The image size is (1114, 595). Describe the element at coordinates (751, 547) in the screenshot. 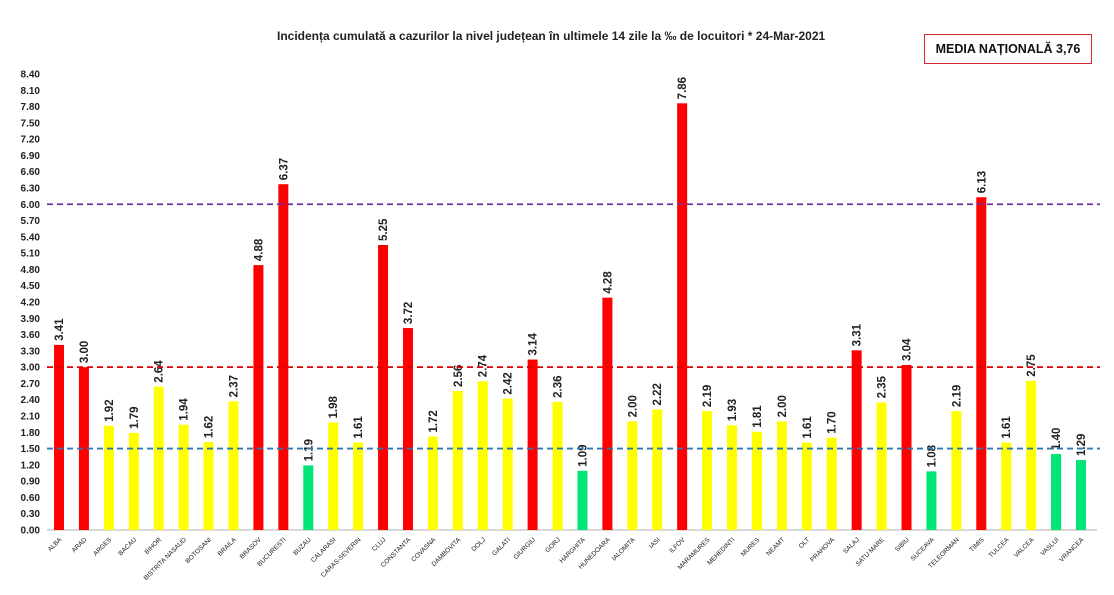

I see `x-tick-label: MURES` at that location.